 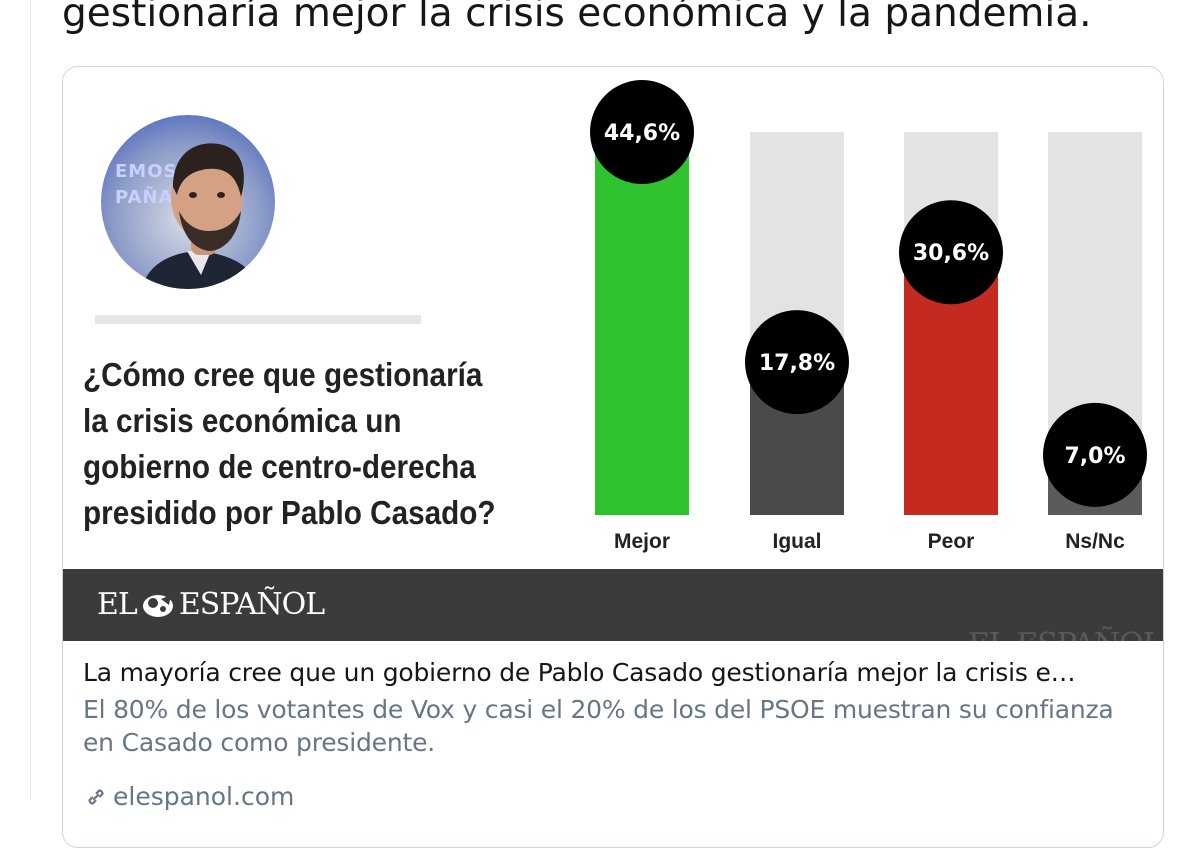 I want to click on logo-text-espanol: ESPAÑOL, so click(x=251, y=604).